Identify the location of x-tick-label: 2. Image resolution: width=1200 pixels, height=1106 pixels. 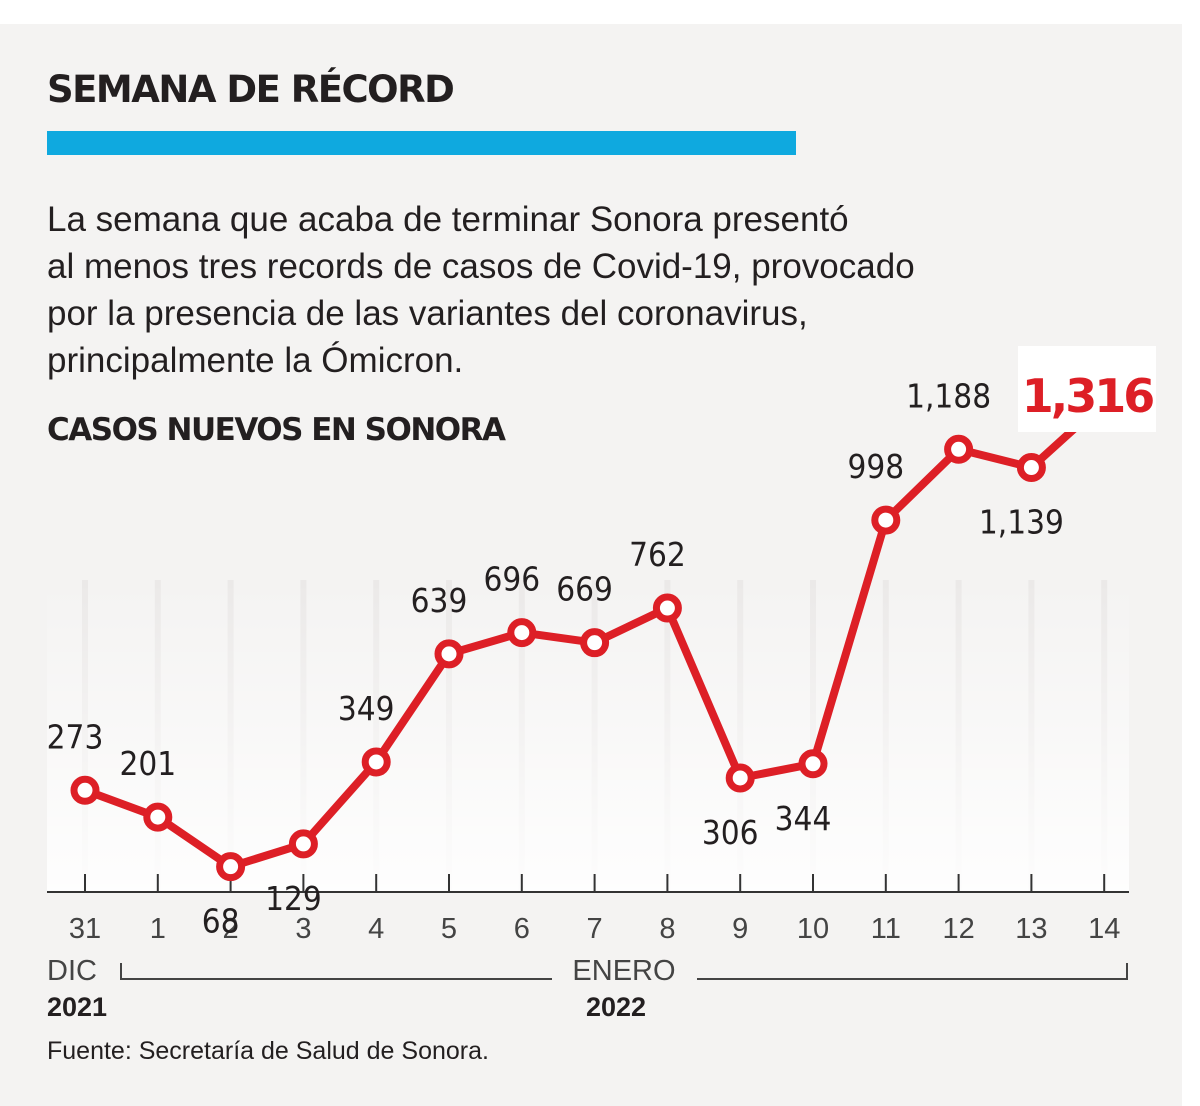
(231, 929).